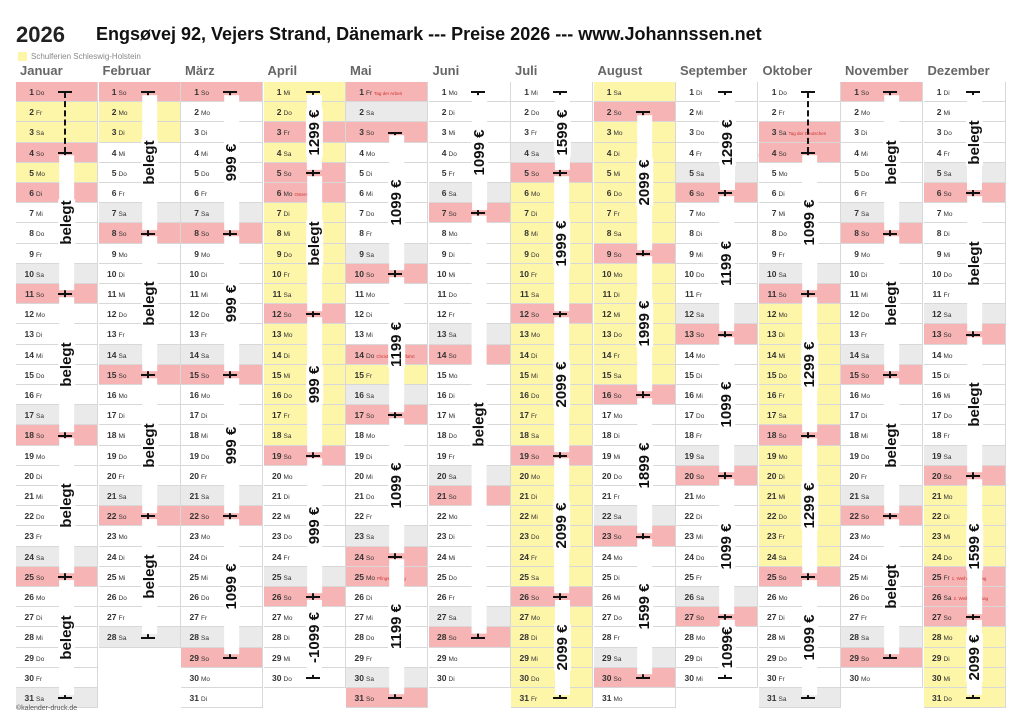  What do you see at coordinates (222, 496) in the screenshot?
I see `day-cell: 21 Sa` at bounding box center [222, 496].